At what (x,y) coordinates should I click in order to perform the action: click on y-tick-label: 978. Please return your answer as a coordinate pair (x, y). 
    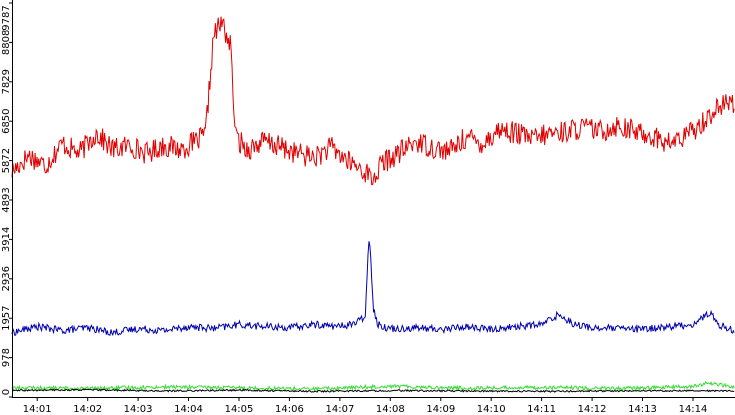
    Looking at the image, I should click on (6, 357).